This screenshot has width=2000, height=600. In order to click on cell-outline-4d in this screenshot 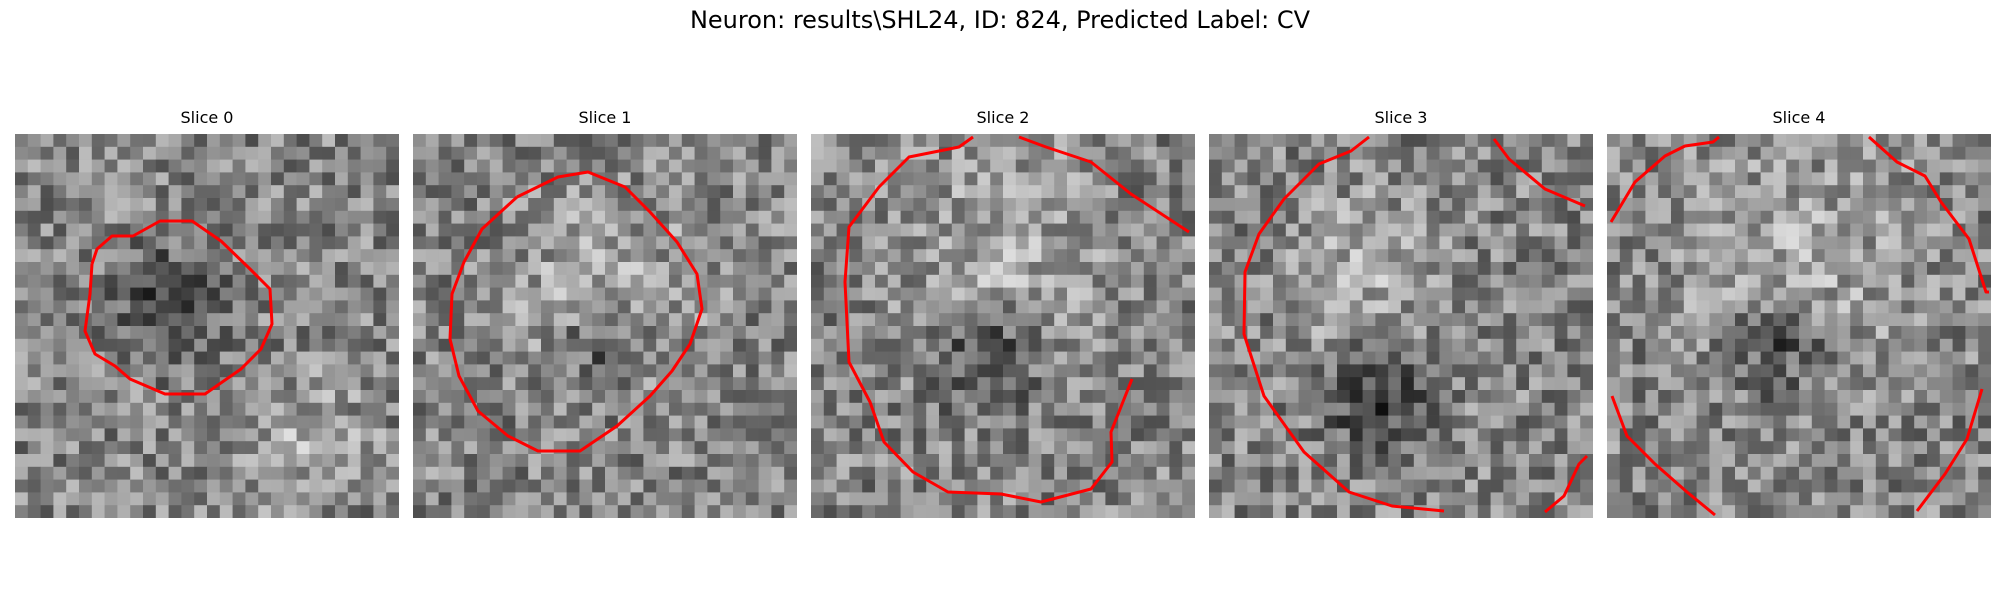, I will do `click(1949, 450)`.